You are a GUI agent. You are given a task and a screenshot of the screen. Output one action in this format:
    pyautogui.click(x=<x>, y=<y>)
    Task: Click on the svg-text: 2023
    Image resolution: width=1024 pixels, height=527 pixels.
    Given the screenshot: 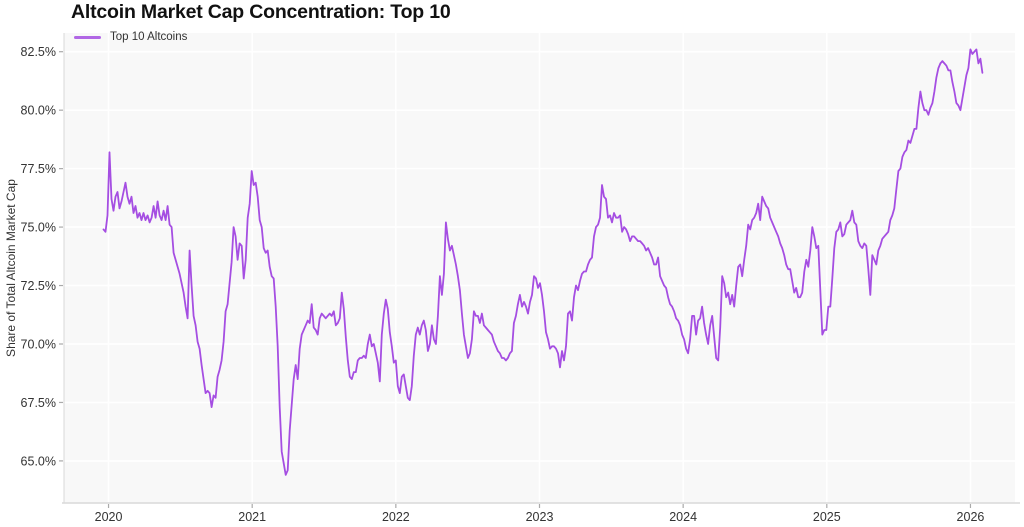 What is the action you would take?
    pyautogui.click(x=540, y=517)
    